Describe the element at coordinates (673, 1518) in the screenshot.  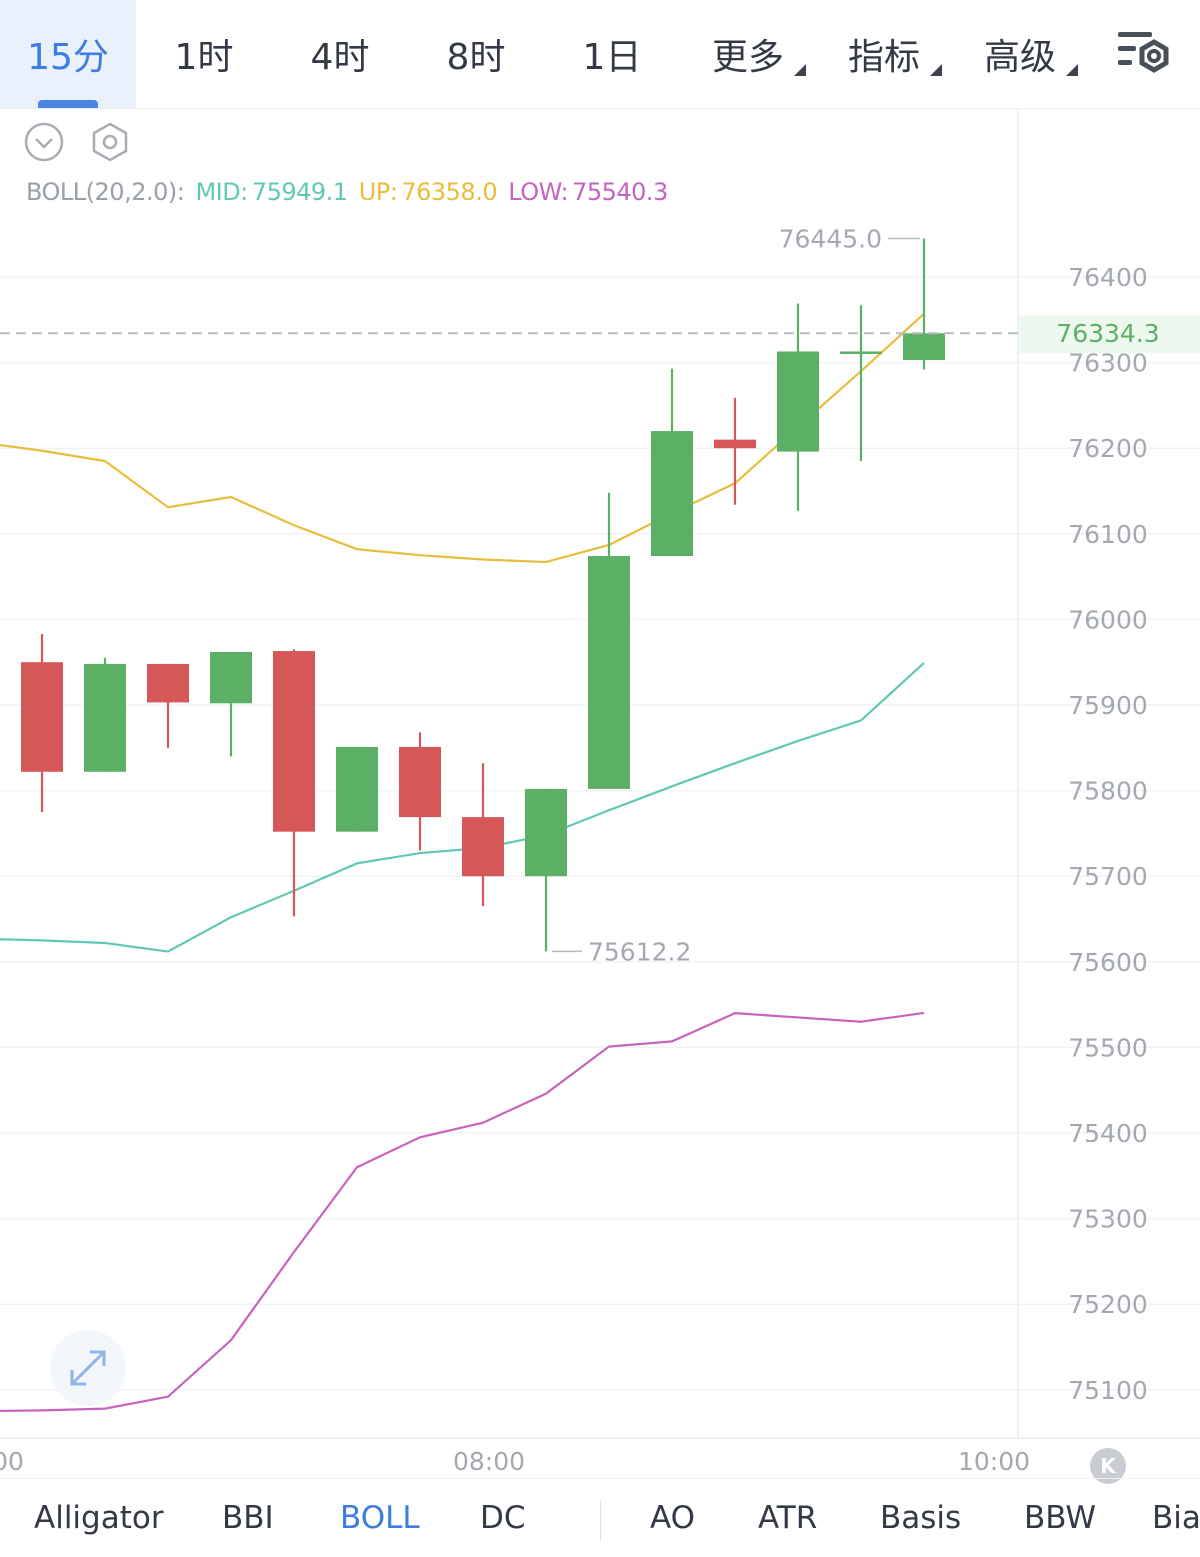
I see `indicator-ao: AO` at that location.